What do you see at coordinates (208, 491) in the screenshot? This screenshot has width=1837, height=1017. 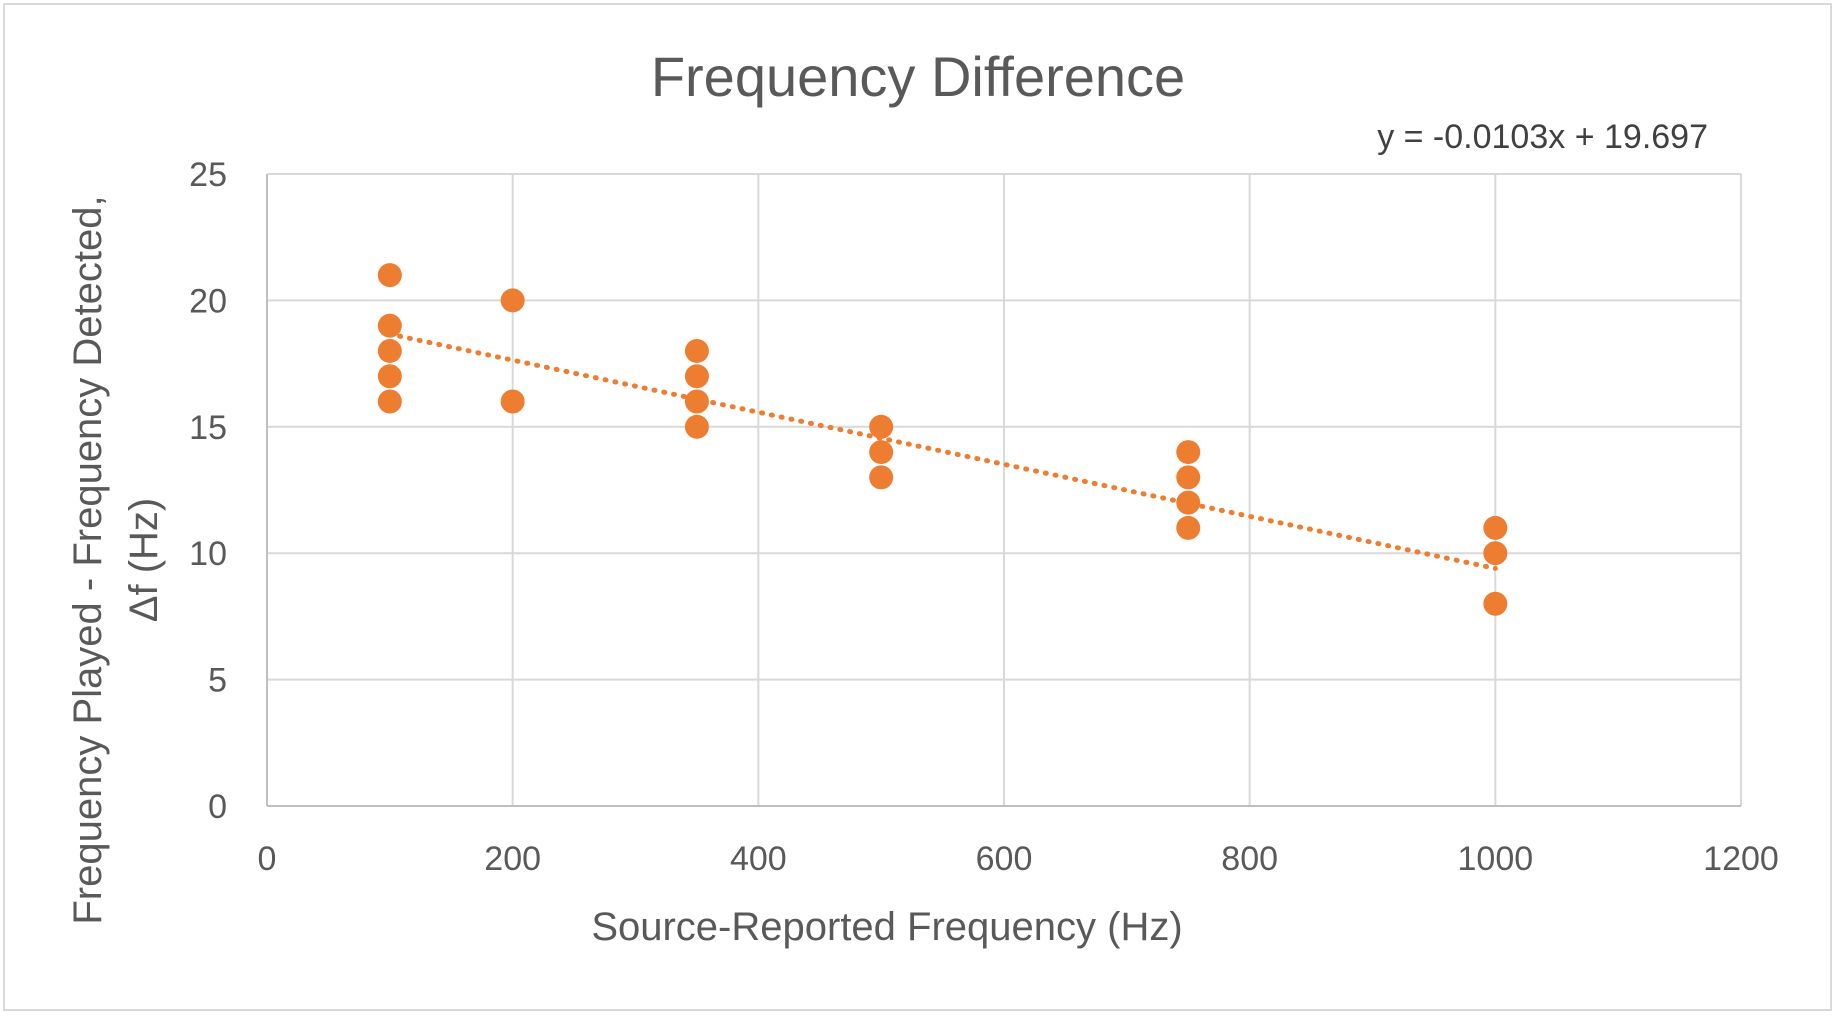 I see `y-tick-labels: 0 5 10 15 20 25` at bounding box center [208, 491].